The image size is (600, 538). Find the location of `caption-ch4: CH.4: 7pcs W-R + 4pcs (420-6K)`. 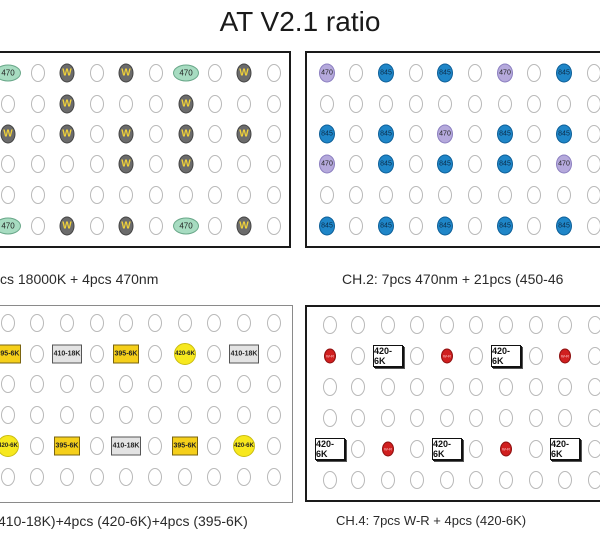

caption-ch4: CH.4: 7pcs W-R + 4pcs (420-6K) is located at coordinates (431, 520).